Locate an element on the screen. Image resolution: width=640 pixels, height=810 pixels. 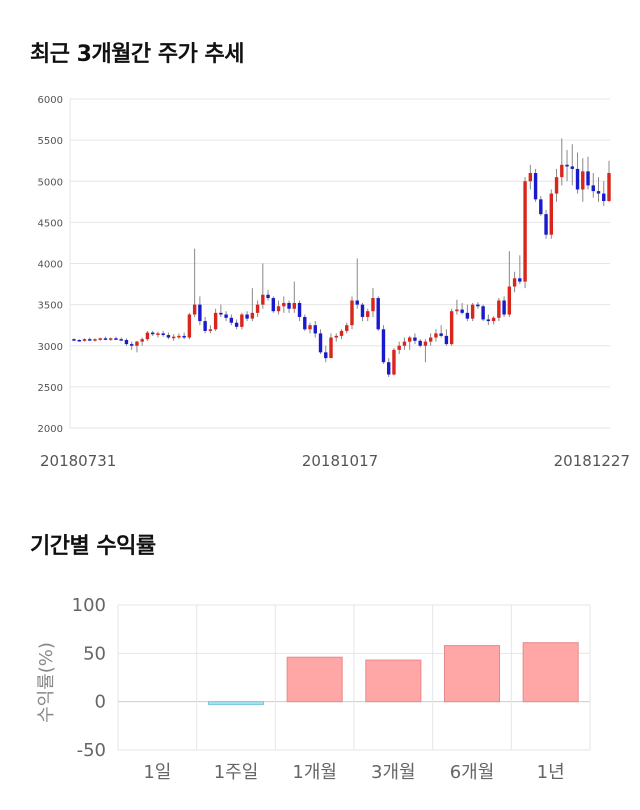
returns-category-label: 6개월 is located at coordinates (472, 772).